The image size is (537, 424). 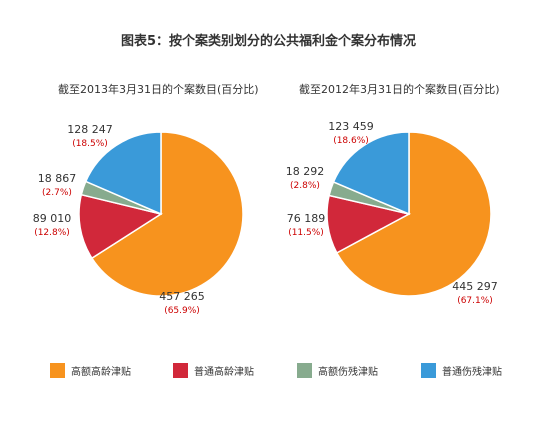 I want to click on pie-2013-value-label-normal-disability: 128 247, so click(x=90, y=129).